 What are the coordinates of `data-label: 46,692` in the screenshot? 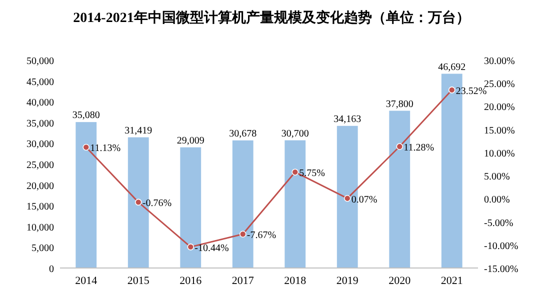 It's located at (452, 67).